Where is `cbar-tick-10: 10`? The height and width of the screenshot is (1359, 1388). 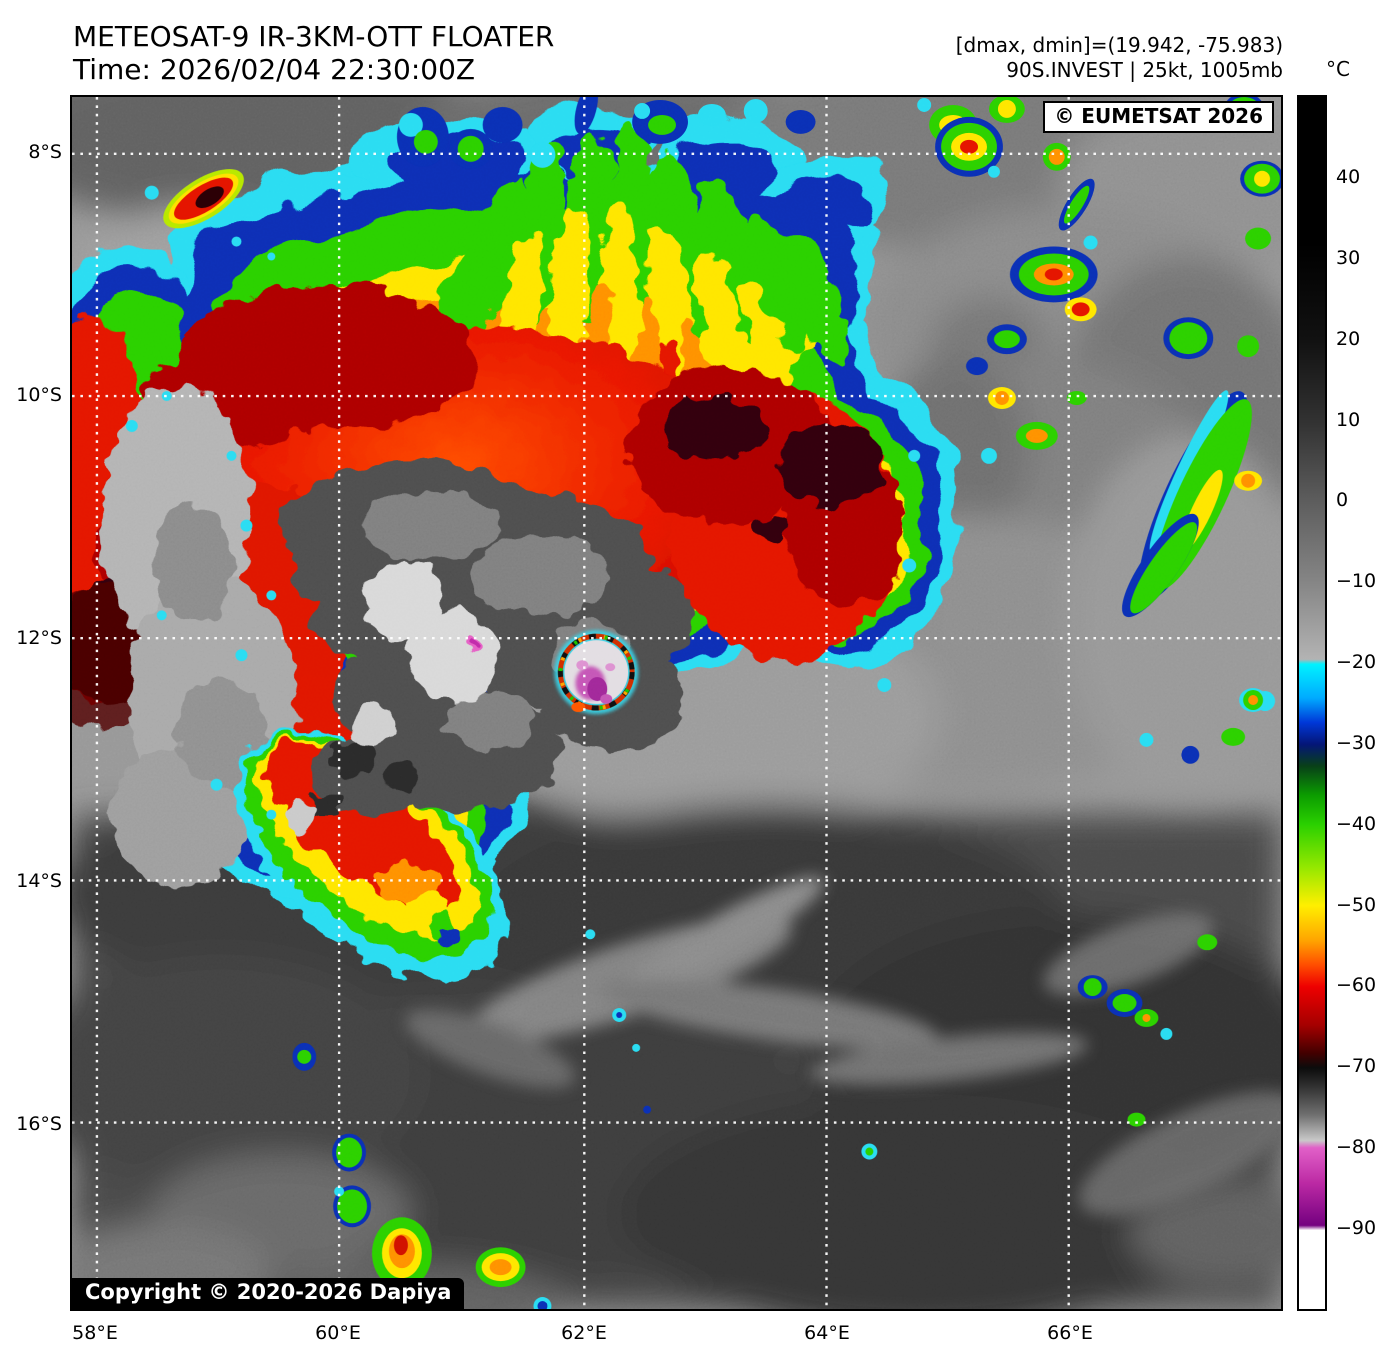 cbar-tick-10: 10 is located at coordinates (1348, 420).